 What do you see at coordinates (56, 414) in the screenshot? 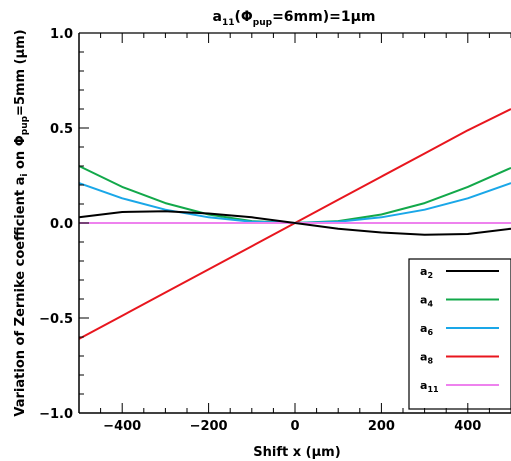
I see `y-tick-label: −1.0` at bounding box center [56, 414].